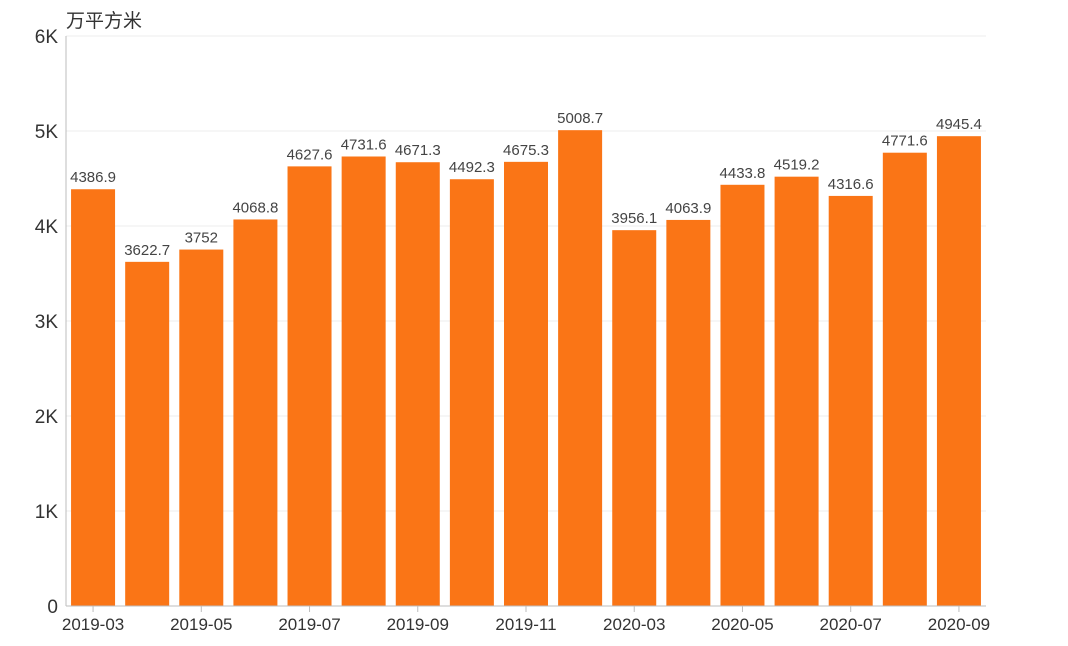  I want to click on x-tick-label: 2020-05, so click(742, 624).